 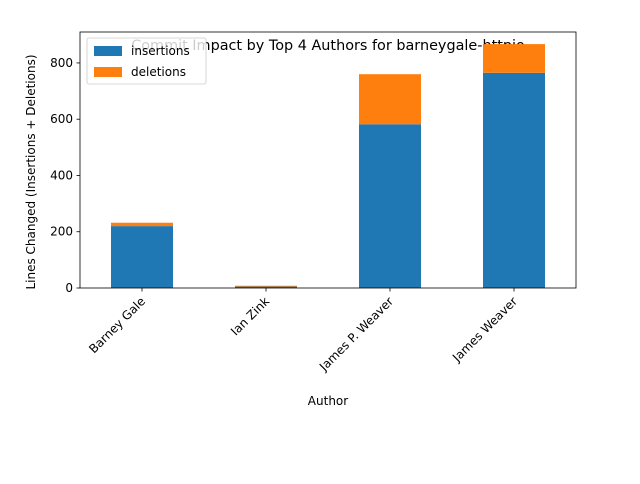 I want to click on y-tick-label: 400, so click(x=61, y=175).